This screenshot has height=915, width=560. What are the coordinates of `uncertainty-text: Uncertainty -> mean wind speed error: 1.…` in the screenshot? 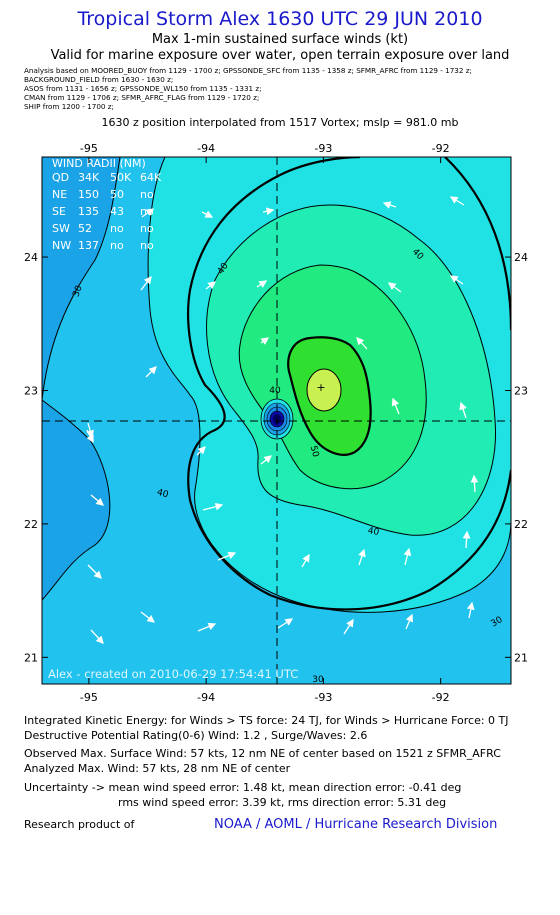 It's located at (243, 787).